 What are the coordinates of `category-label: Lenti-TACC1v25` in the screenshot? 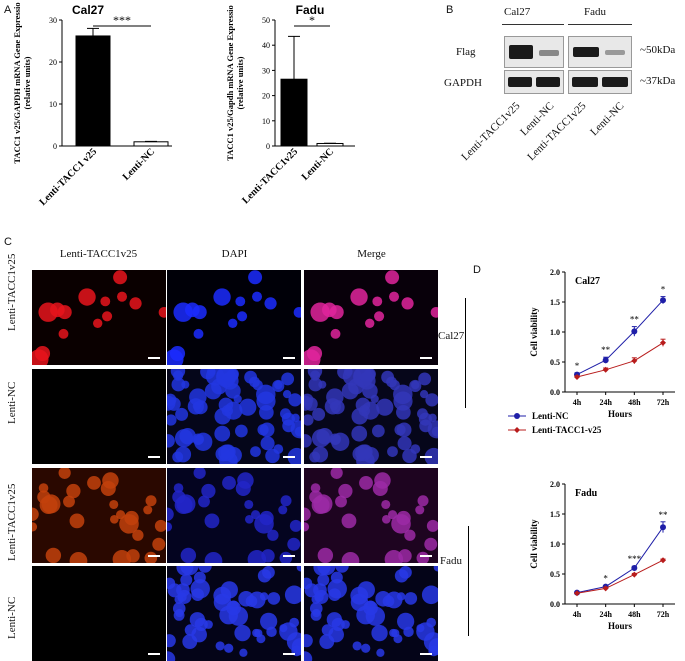 It's located at (270, 176).